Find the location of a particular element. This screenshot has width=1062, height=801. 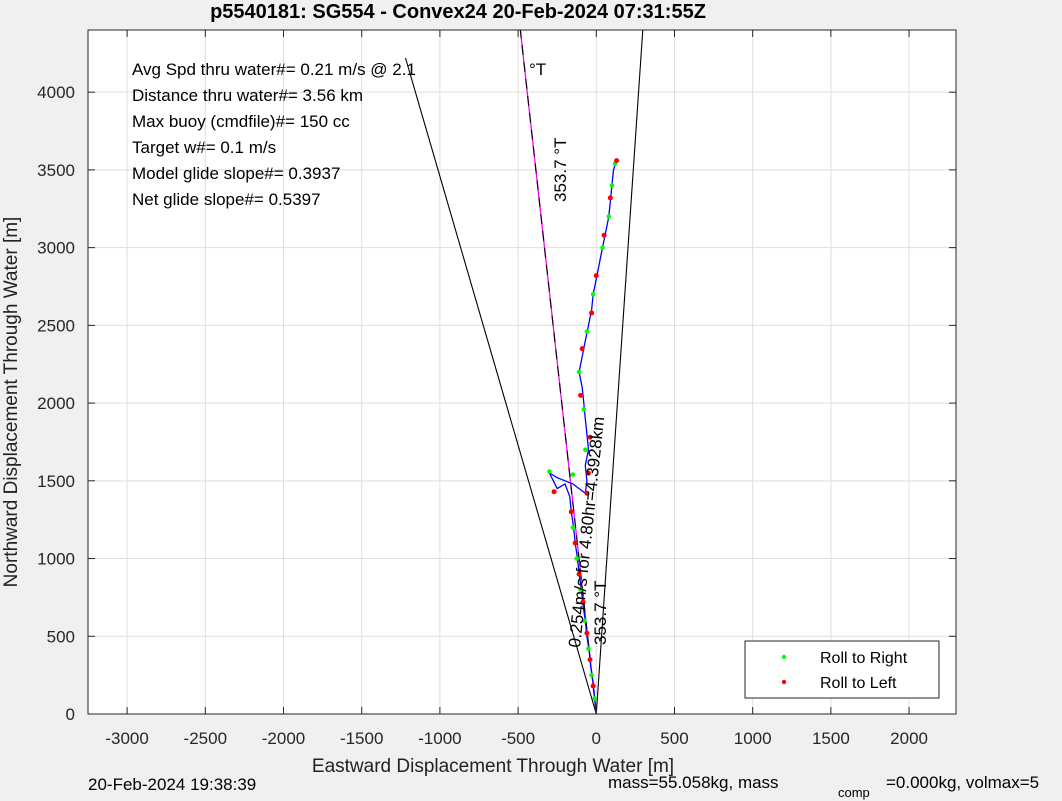

footer-comp-value: =0.000kg, volmax=5 is located at coordinates (962, 782).